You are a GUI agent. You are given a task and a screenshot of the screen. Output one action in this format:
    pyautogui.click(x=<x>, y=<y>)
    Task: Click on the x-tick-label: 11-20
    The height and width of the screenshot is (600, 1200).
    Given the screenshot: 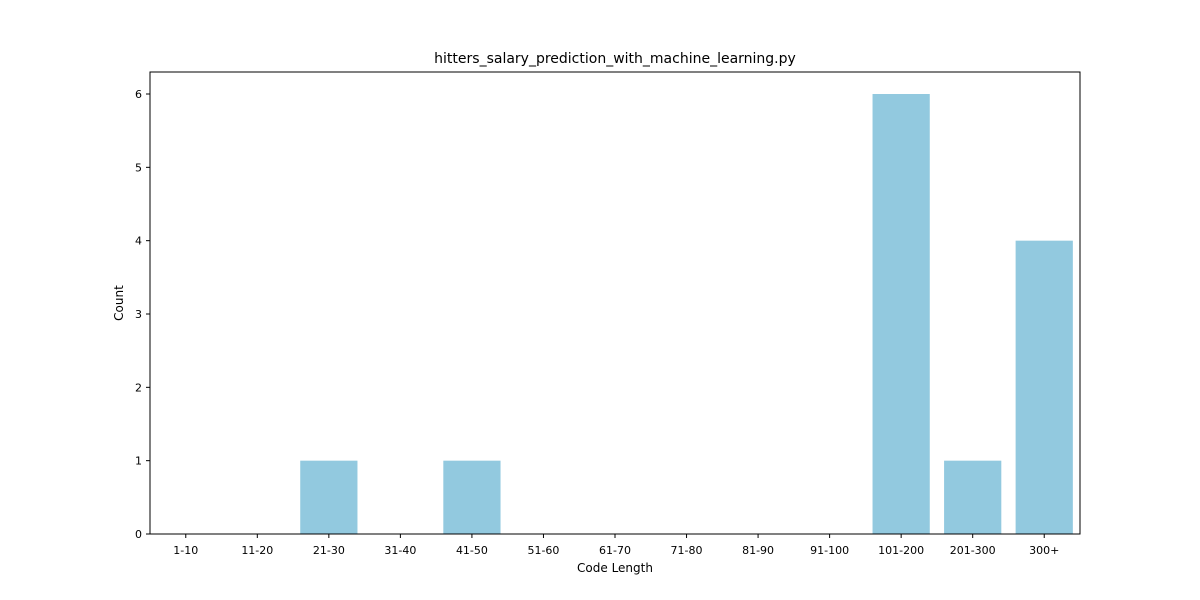 What is the action you would take?
    pyautogui.click(x=257, y=550)
    